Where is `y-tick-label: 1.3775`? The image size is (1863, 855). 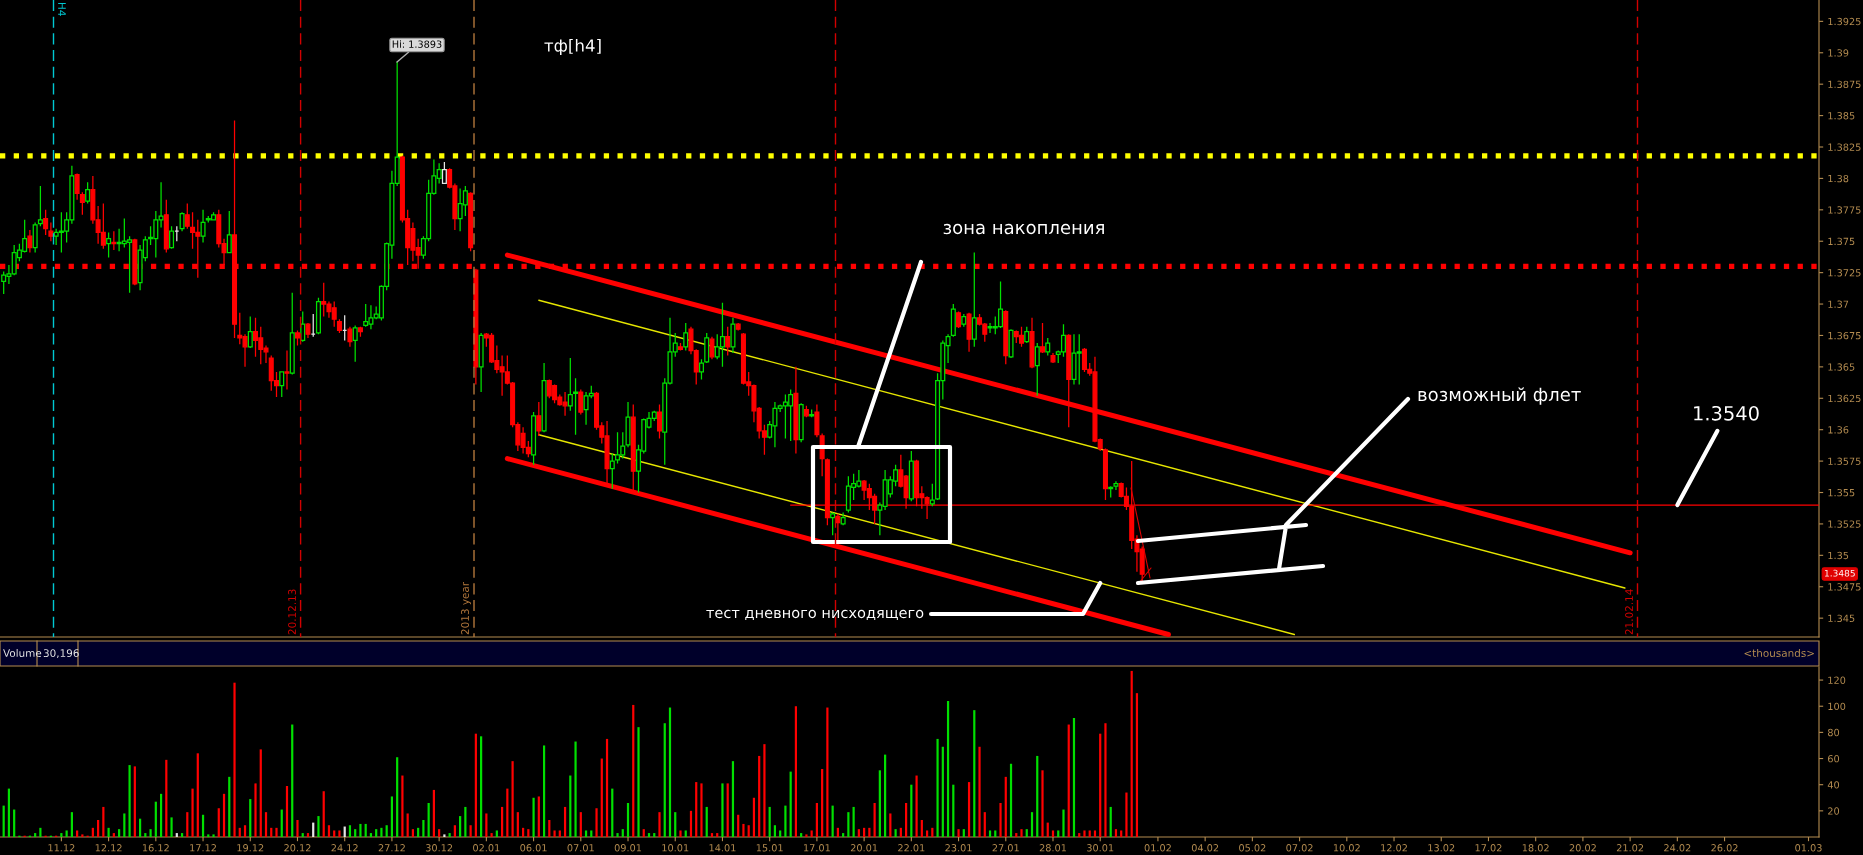 y-tick-label: 1.3775 is located at coordinates (1844, 210).